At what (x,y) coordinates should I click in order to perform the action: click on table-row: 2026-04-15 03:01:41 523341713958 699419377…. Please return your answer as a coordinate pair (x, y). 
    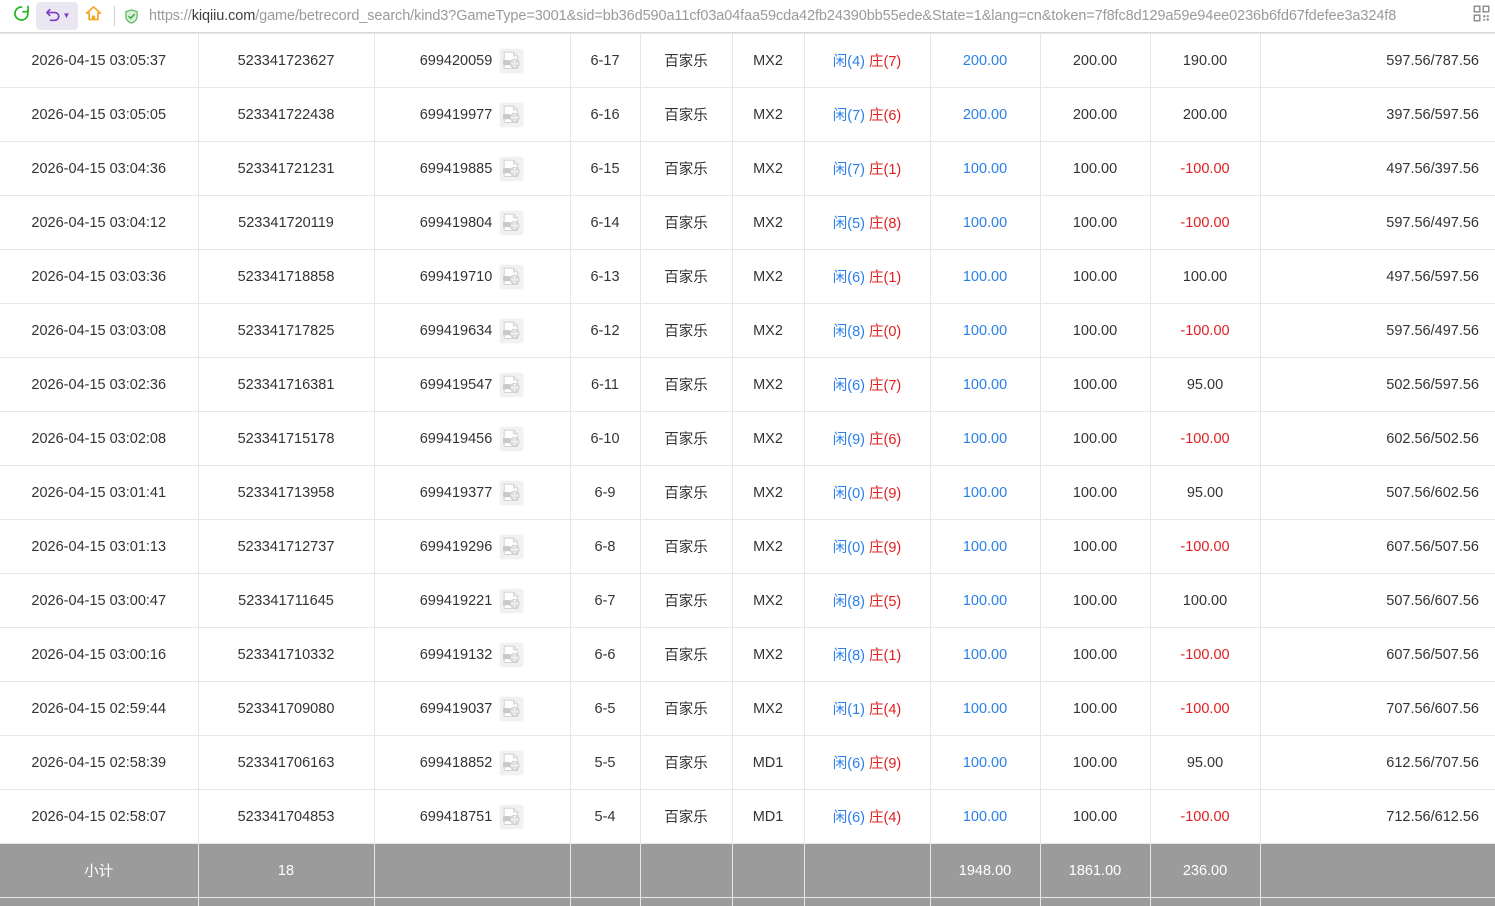
    Looking at the image, I should click on (747, 492).